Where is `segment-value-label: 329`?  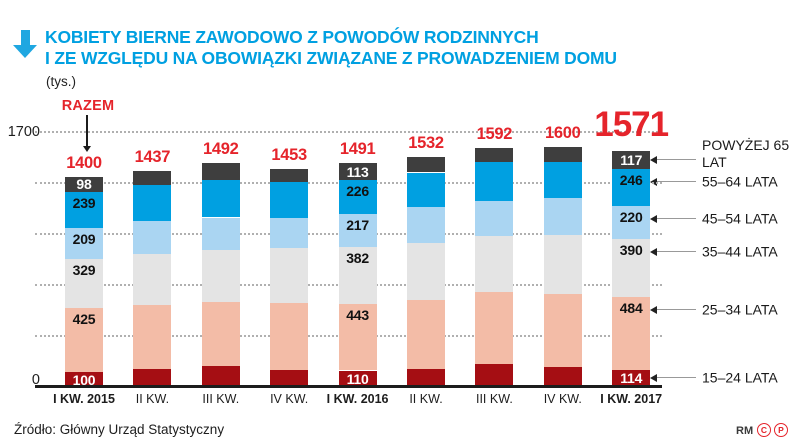 segment-value-label: 329 is located at coordinates (84, 269).